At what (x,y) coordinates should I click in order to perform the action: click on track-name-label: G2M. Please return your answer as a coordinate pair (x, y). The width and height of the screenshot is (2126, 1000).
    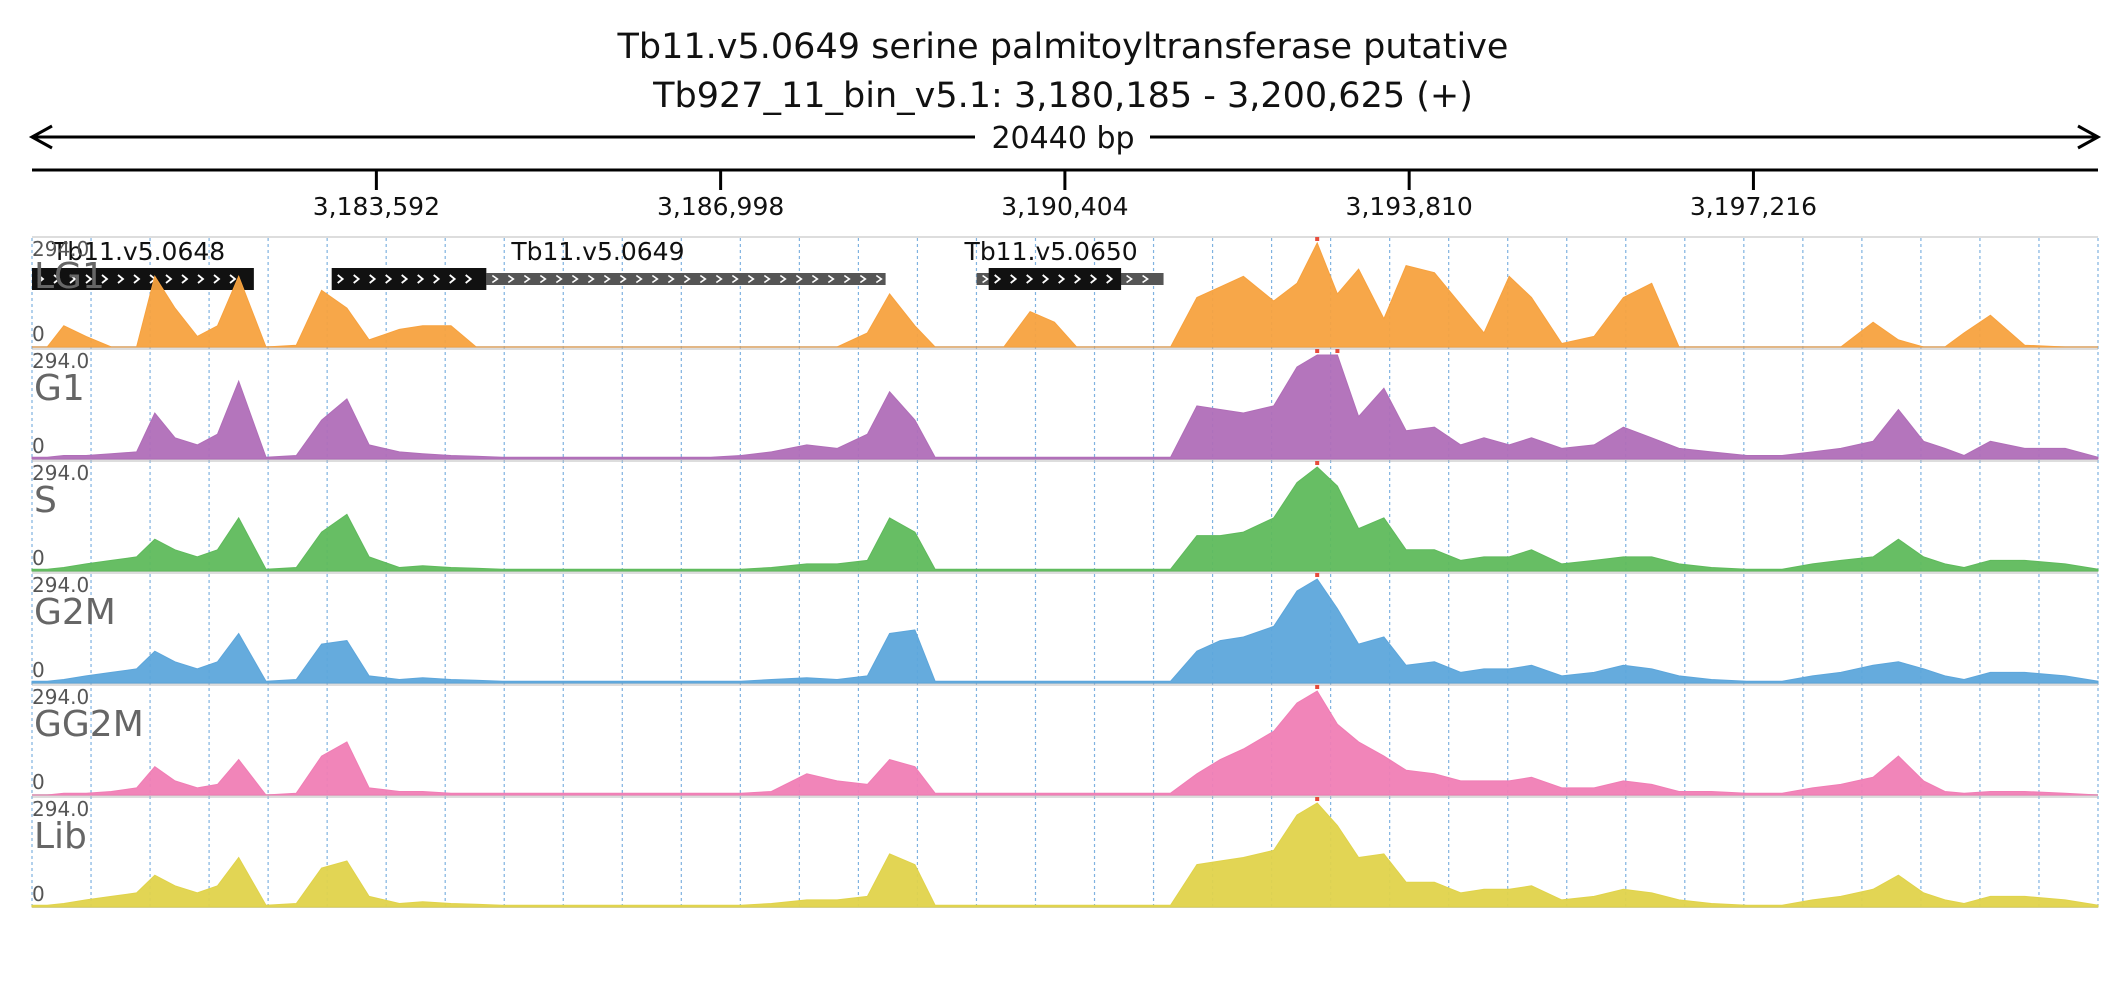
    Looking at the image, I should click on (75, 612).